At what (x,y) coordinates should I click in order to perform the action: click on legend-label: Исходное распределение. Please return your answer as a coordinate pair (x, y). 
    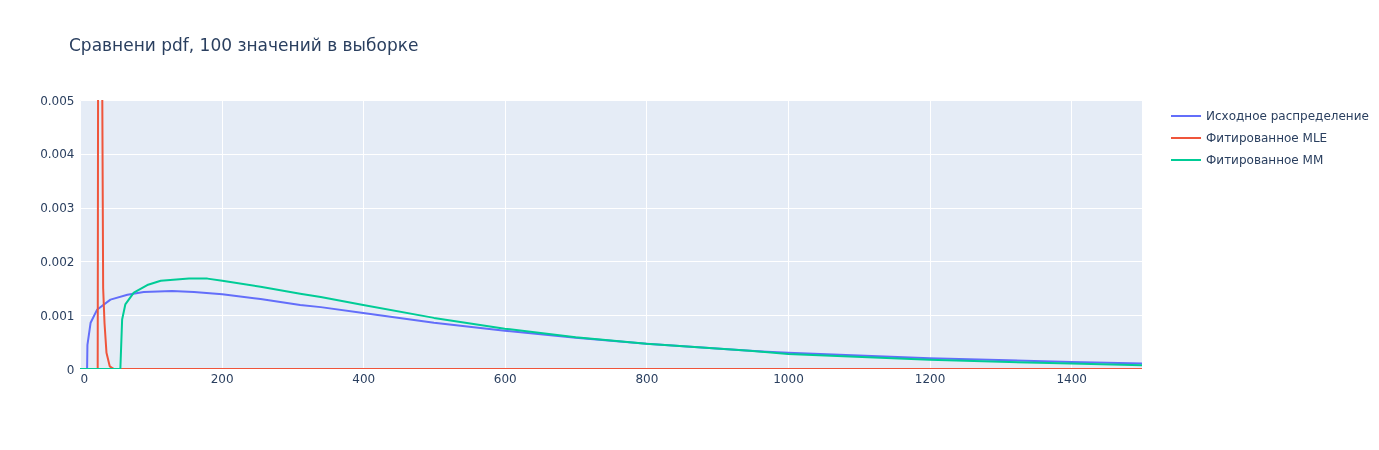
    Looking at the image, I should click on (1287, 116).